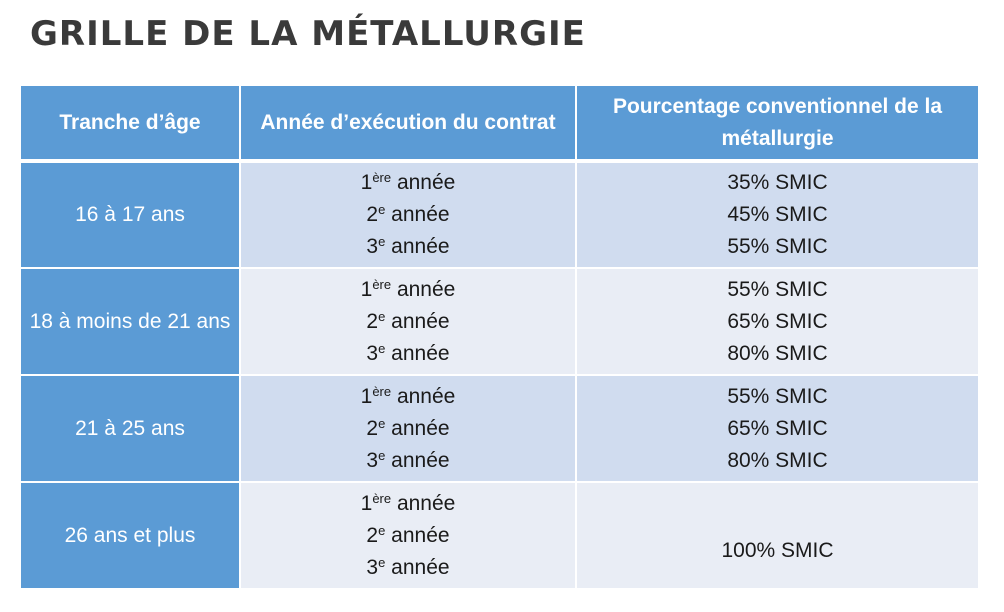 This screenshot has height=612, width=1004. Describe the element at coordinates (777, 550) in the screenshot. I see `percentage-value: 100% SMIC` at that location.